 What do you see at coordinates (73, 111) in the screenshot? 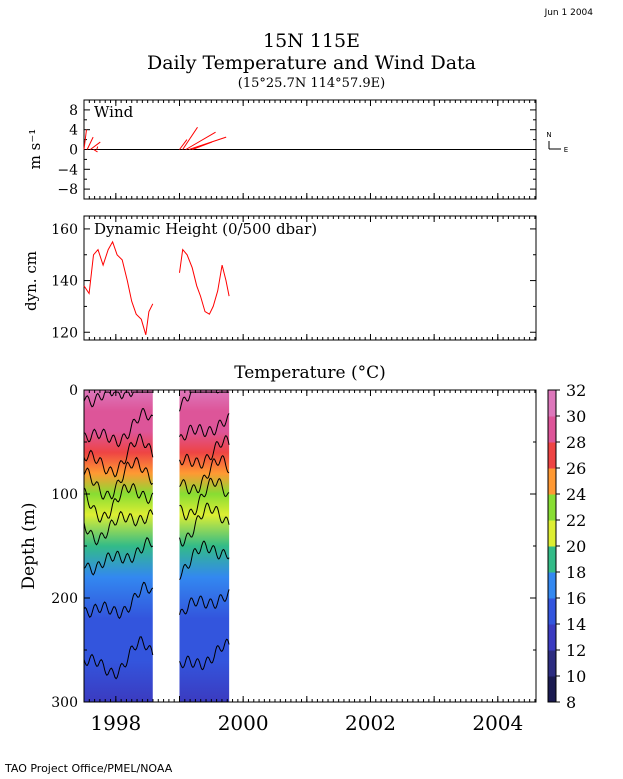
I see `wind-y-tick-label: 8` at bounding box center [73, 111].